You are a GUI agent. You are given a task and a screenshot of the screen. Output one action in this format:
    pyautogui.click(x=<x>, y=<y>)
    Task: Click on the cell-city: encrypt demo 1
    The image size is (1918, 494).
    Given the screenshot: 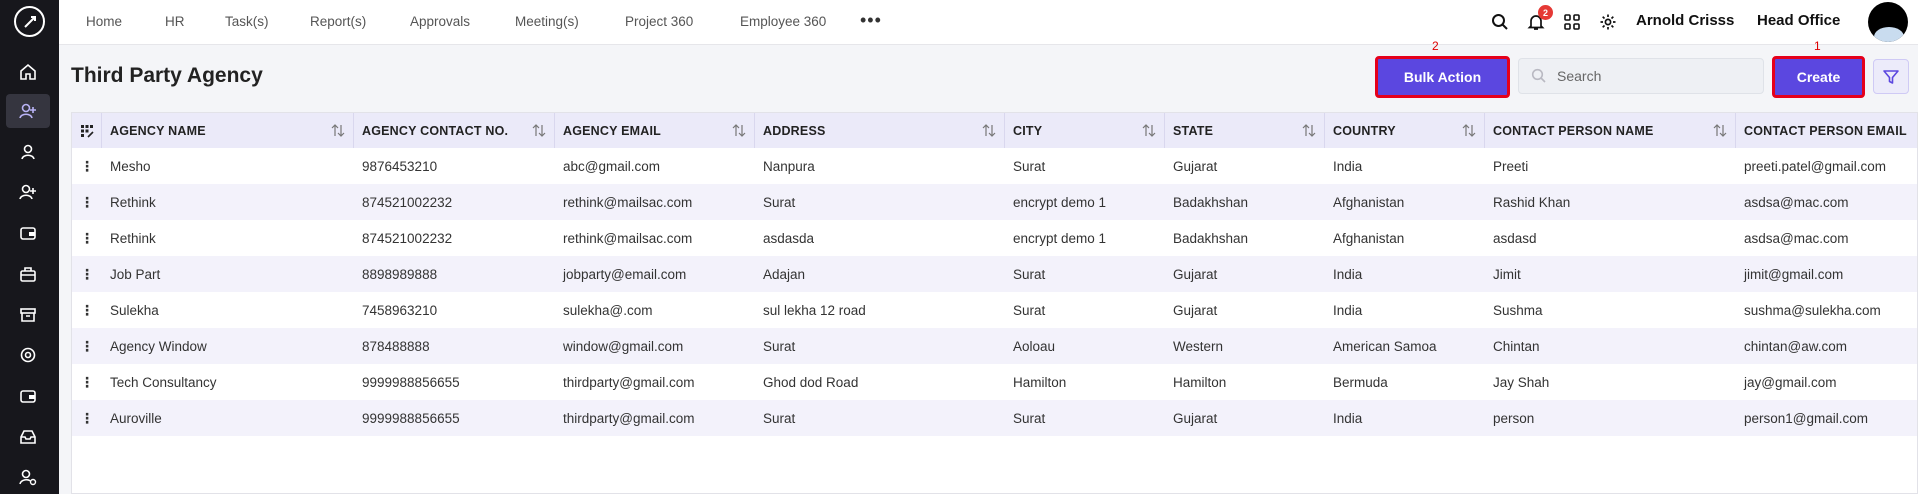 What is the action you would take?
    pyautogui.click(x=1060, y=238)
    